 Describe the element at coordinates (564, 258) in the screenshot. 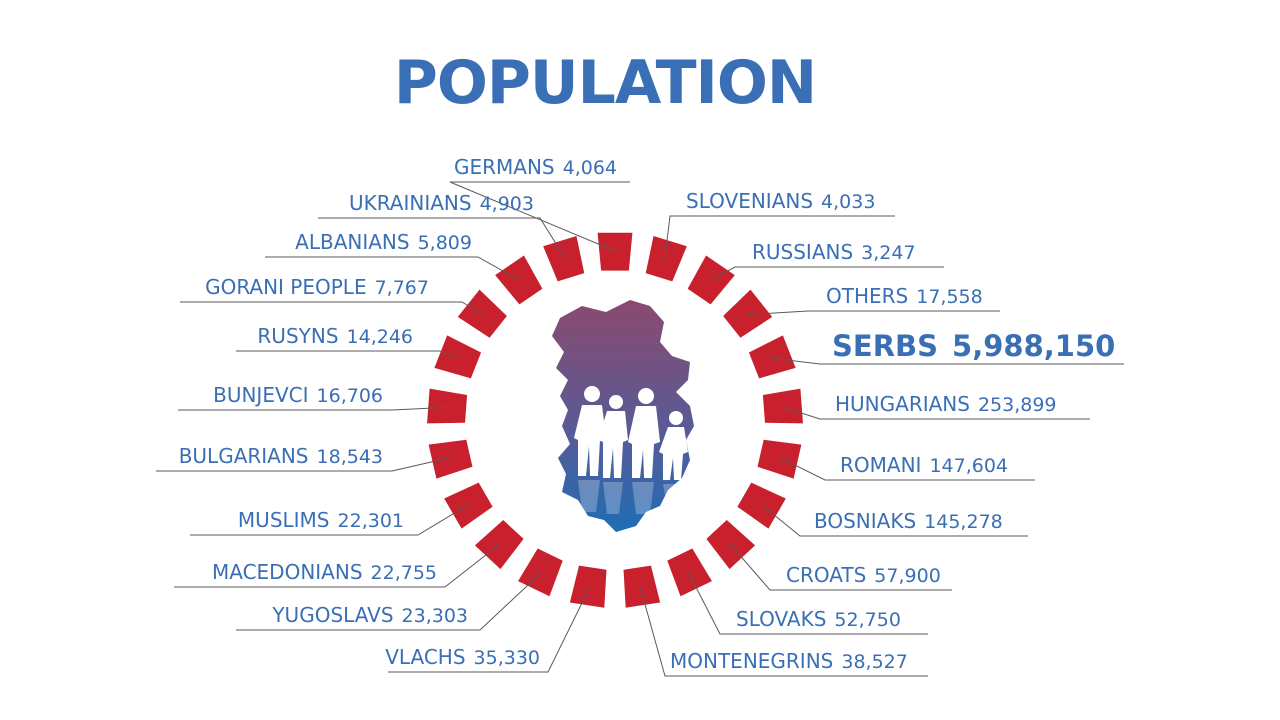

I see `segment-ukrainians` at that location.